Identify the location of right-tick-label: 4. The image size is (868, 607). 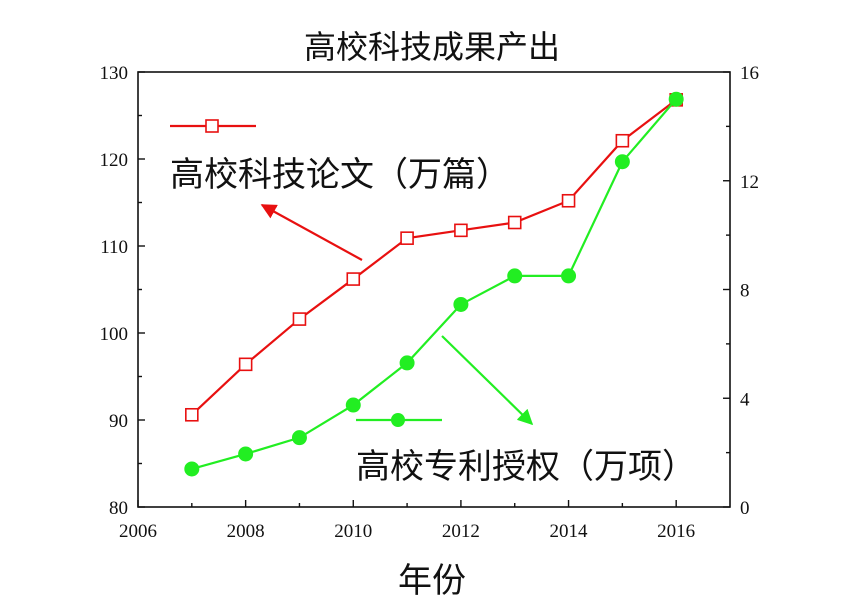
(745, 399).